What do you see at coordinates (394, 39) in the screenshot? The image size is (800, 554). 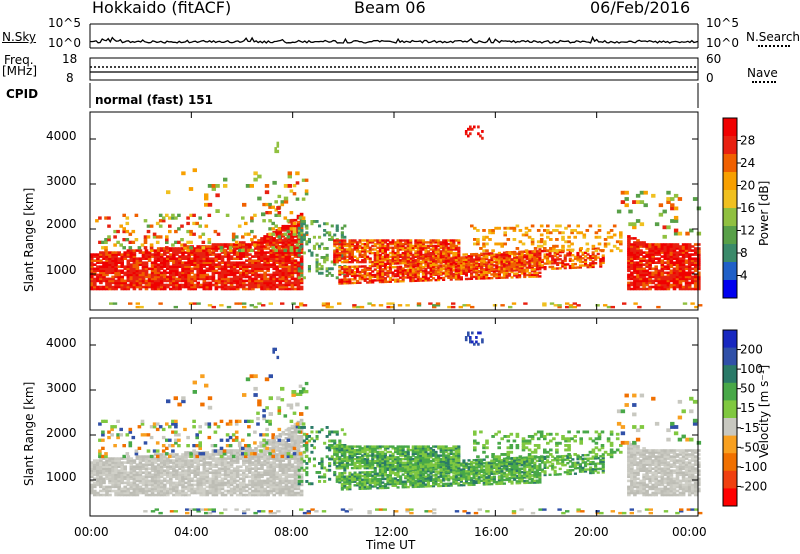 I see `noise-sky-trace` at bounding box center [394, 39].